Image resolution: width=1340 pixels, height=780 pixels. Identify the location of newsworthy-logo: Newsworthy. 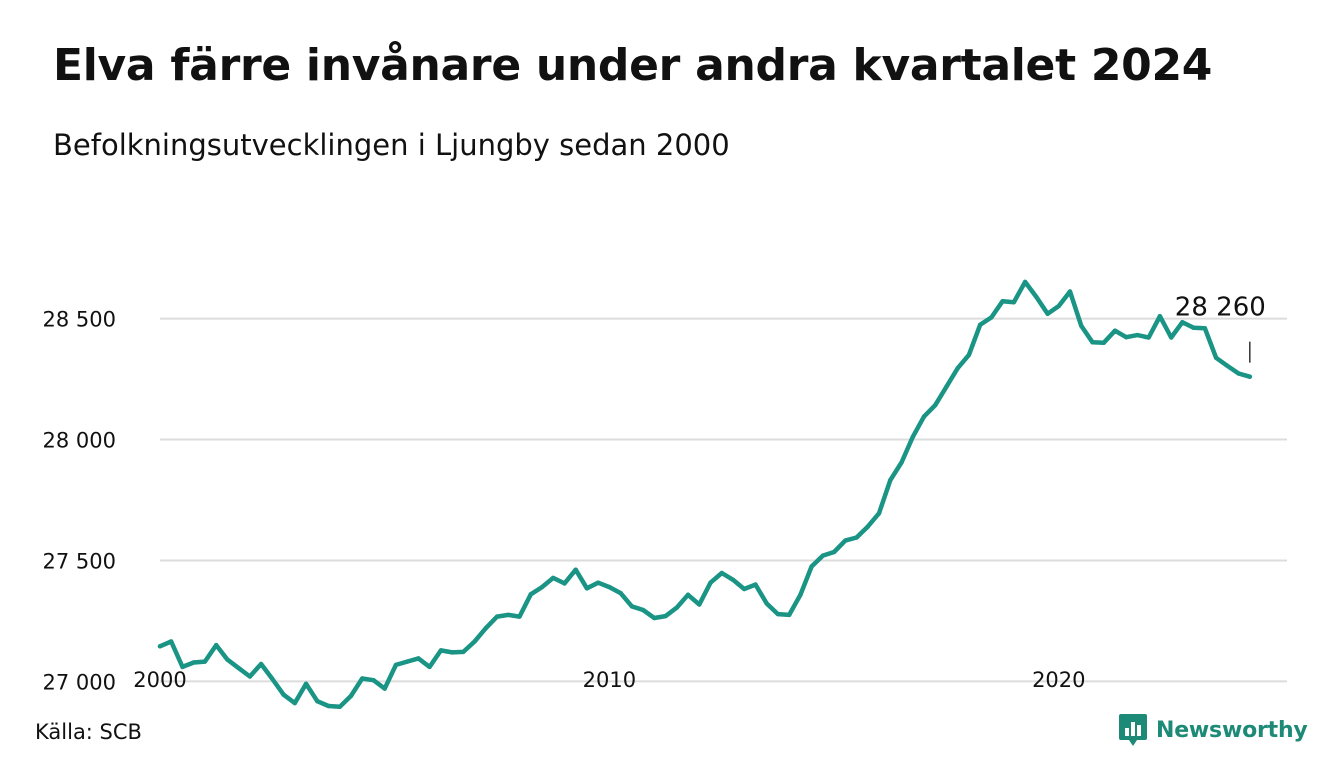
(1213, 730).